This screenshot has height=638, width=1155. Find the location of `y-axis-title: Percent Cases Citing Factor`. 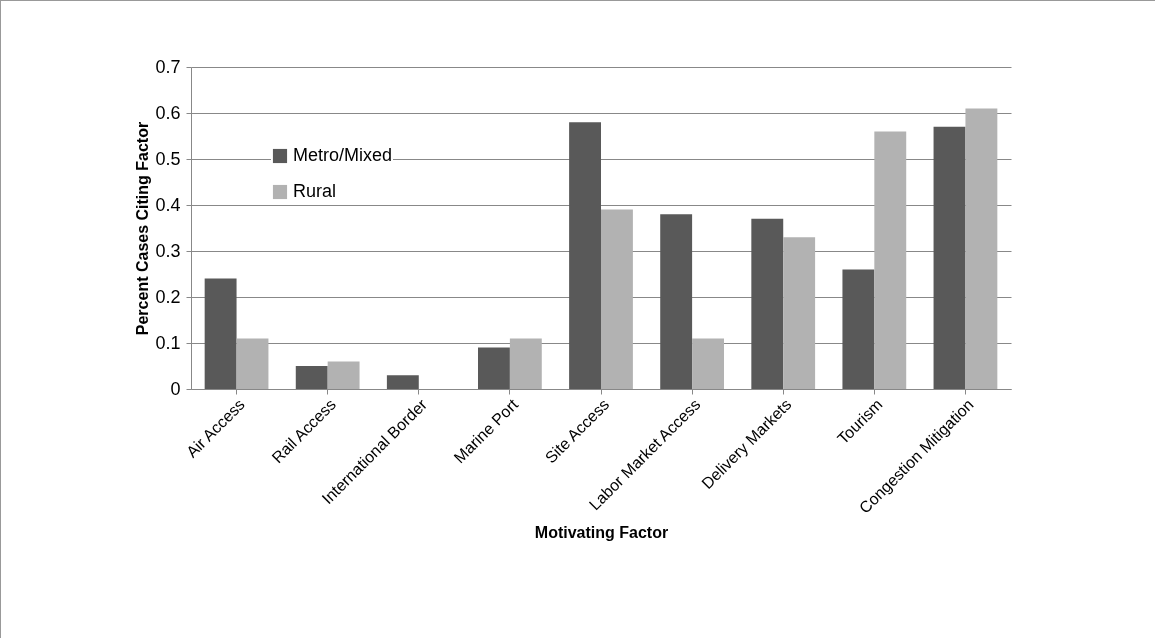

y-axis-title: Percent Cases Citing Factor is located at coordinates (143, 228).